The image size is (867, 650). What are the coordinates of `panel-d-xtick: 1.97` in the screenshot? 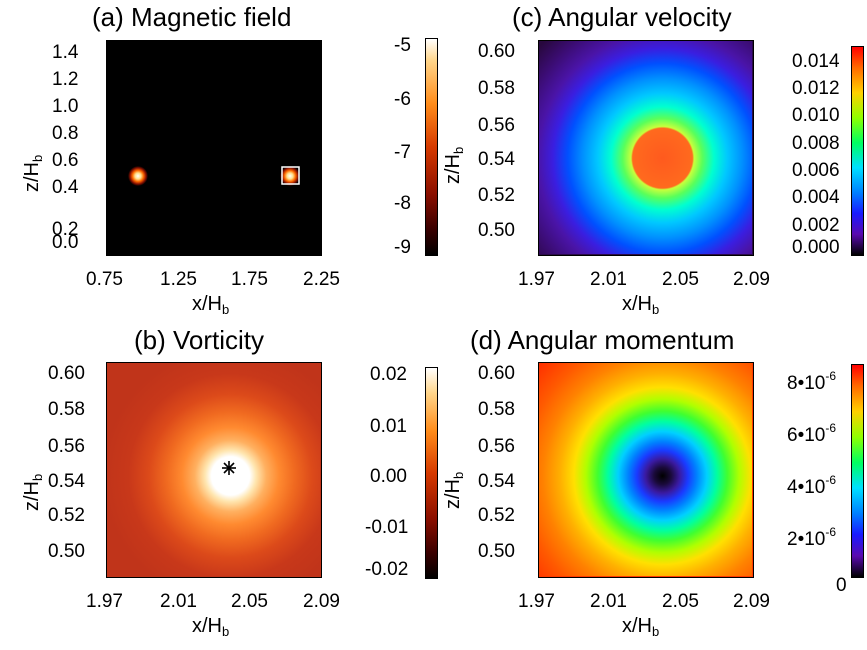 It's located at (536, 601).